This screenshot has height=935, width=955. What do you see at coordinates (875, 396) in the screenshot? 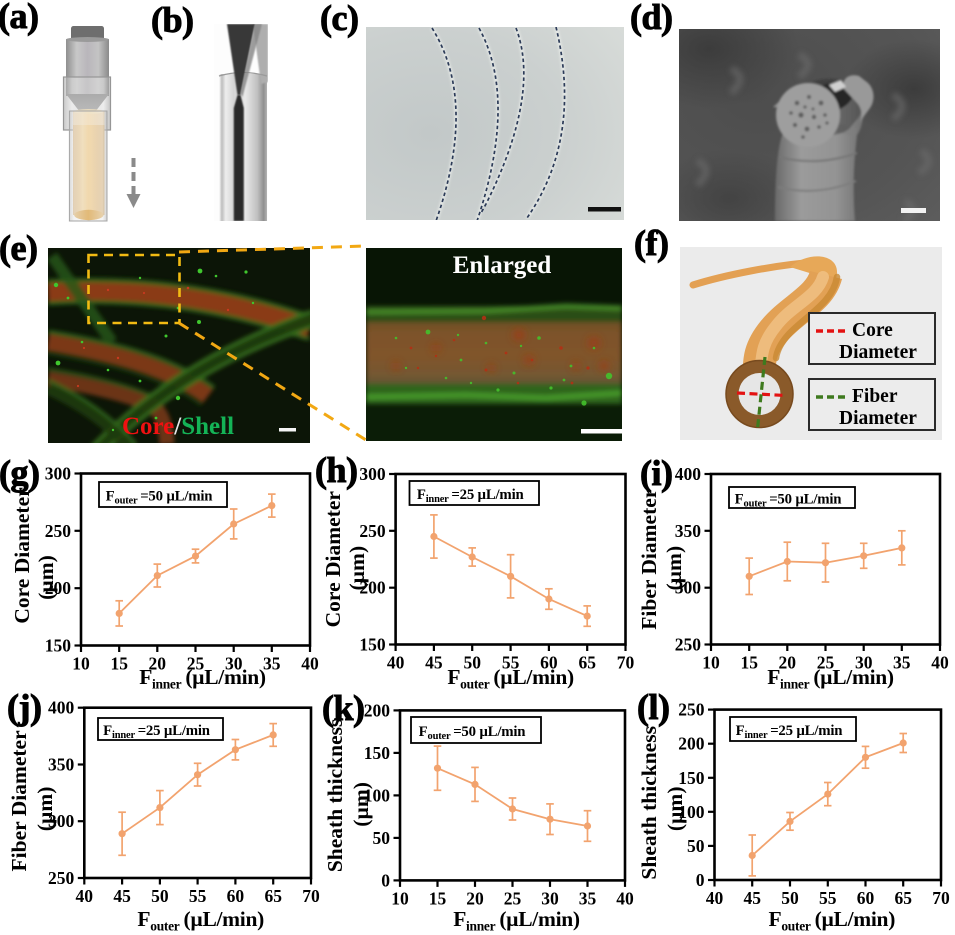
I see `svg-text: Fiber` at bounding box center [875, 396].